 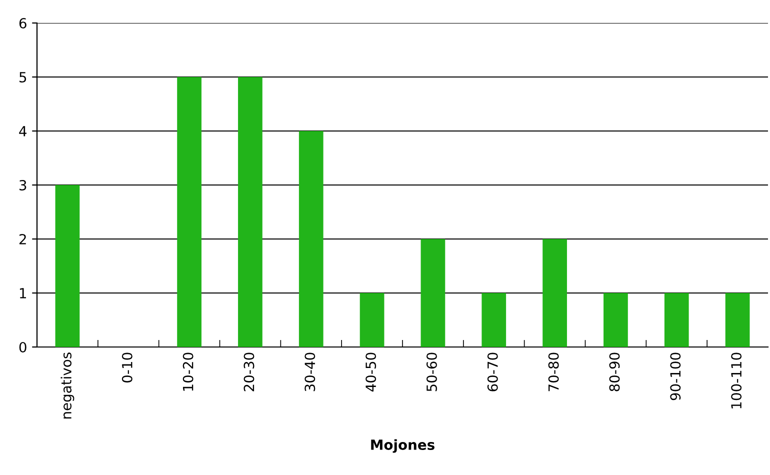 I want to click on x-tick-label: 90-100, so click(x=675, y=376).